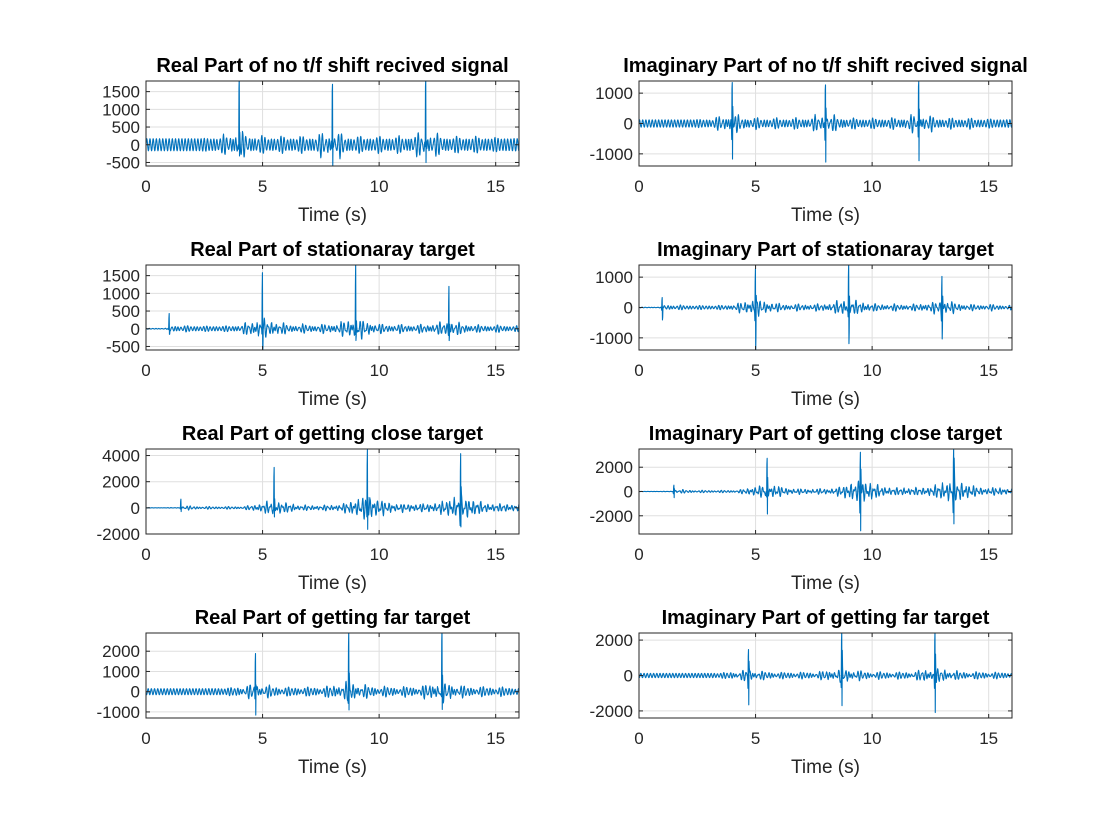 This screenshot has width=1120, height=840. I want to click on subplot-title: Imaginary Part of getting close target, so click(826, 434).